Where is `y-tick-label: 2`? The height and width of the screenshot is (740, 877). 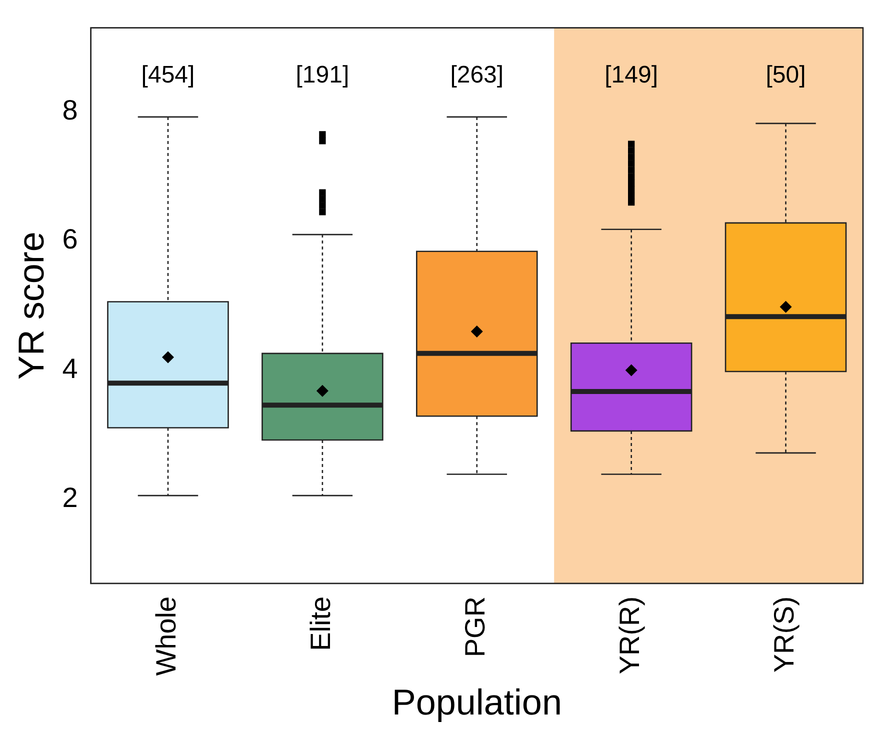 y-tick-label: 2 is located at coordinates (70, 498).